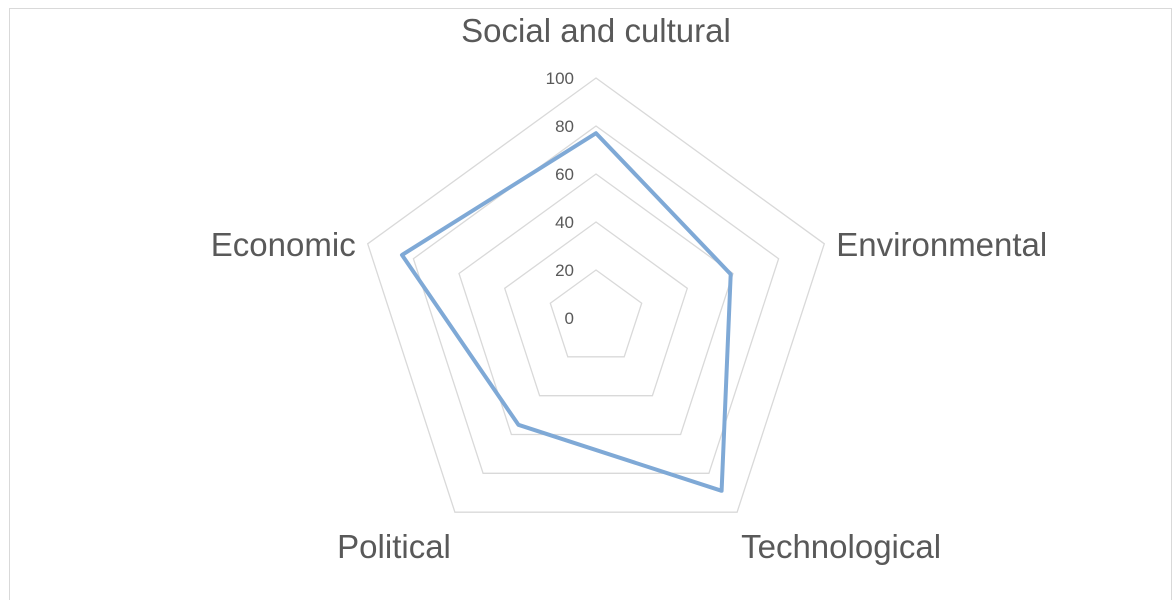 This screenshot has width=1173, height=601. I want to click on tick-label-100: 100, so click(560, 78).